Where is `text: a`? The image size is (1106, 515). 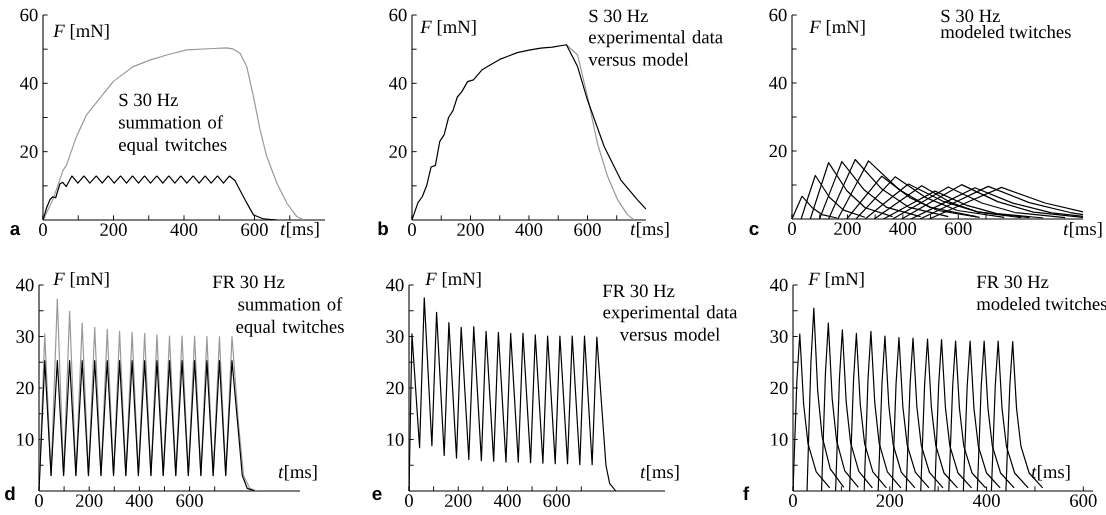 text: a is located at coordinates (15, 230).